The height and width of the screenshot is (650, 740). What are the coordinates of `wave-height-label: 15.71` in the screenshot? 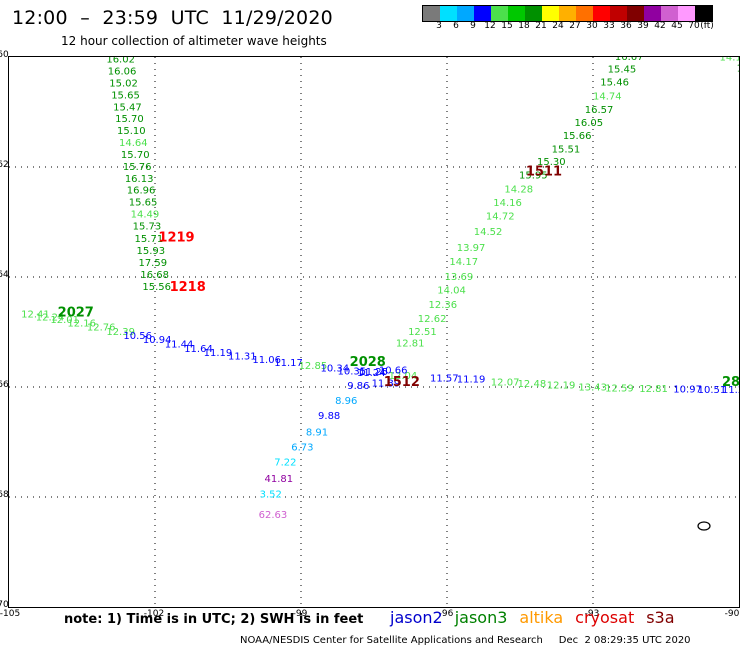 It's located at (149, 239).